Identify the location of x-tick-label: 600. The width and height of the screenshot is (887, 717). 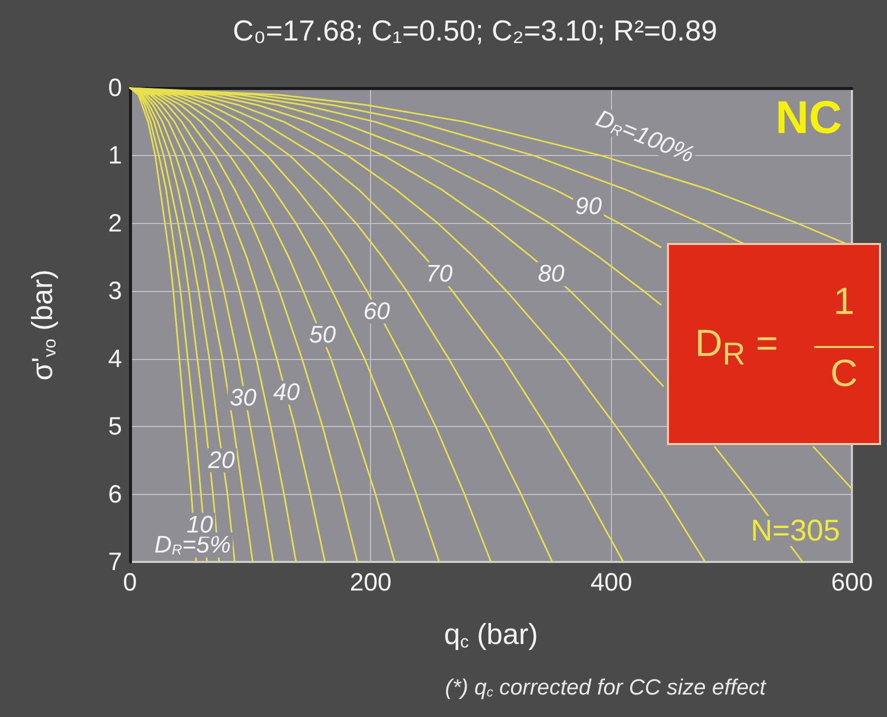
(852, 582).